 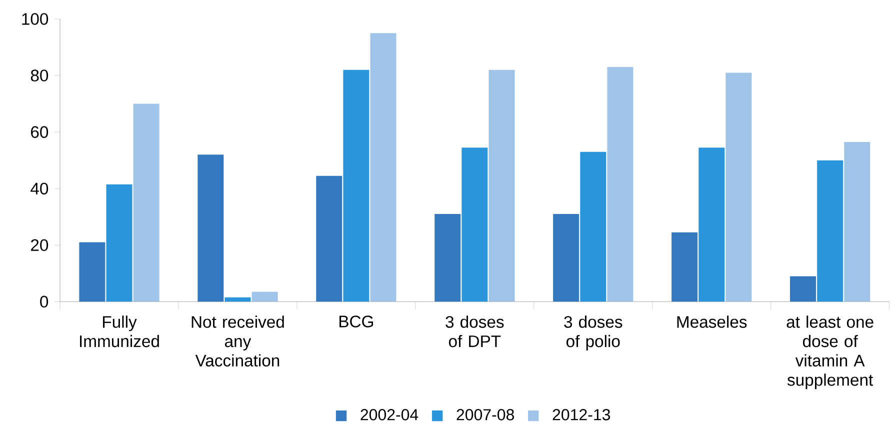 What do you see at coordinates (39, 76) in the screenshot?
I see `y-tick-label: 80` at bounding box center [39, 76].